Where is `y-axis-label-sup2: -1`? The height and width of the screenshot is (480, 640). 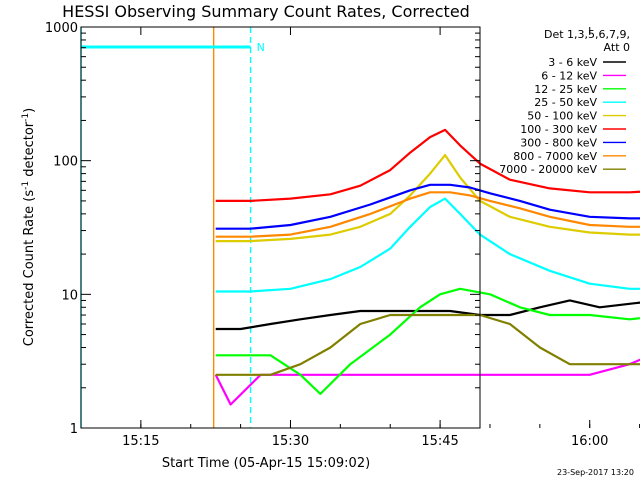 y-axis-label-sup2: -1 is located at coordinates (26, 117).